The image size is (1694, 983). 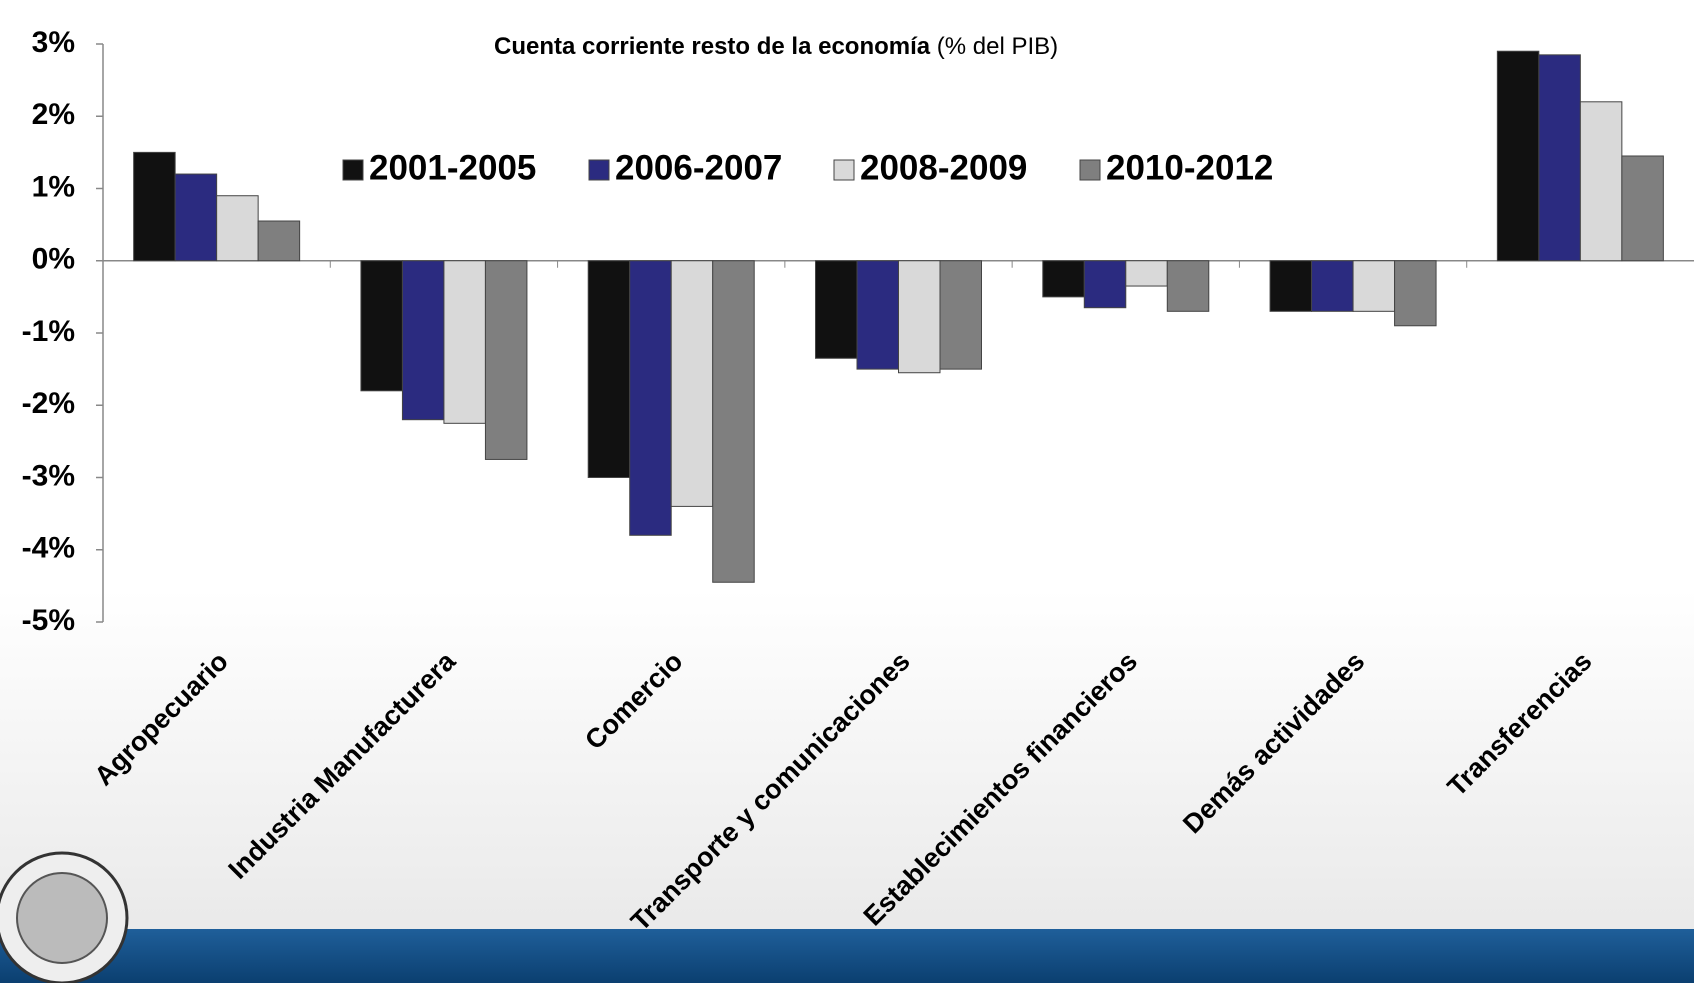 What do you see at coordinates (1189, 167) in the screenshot?
I see `legend-label: 2010-2012` at bounding box center [1189, 167].